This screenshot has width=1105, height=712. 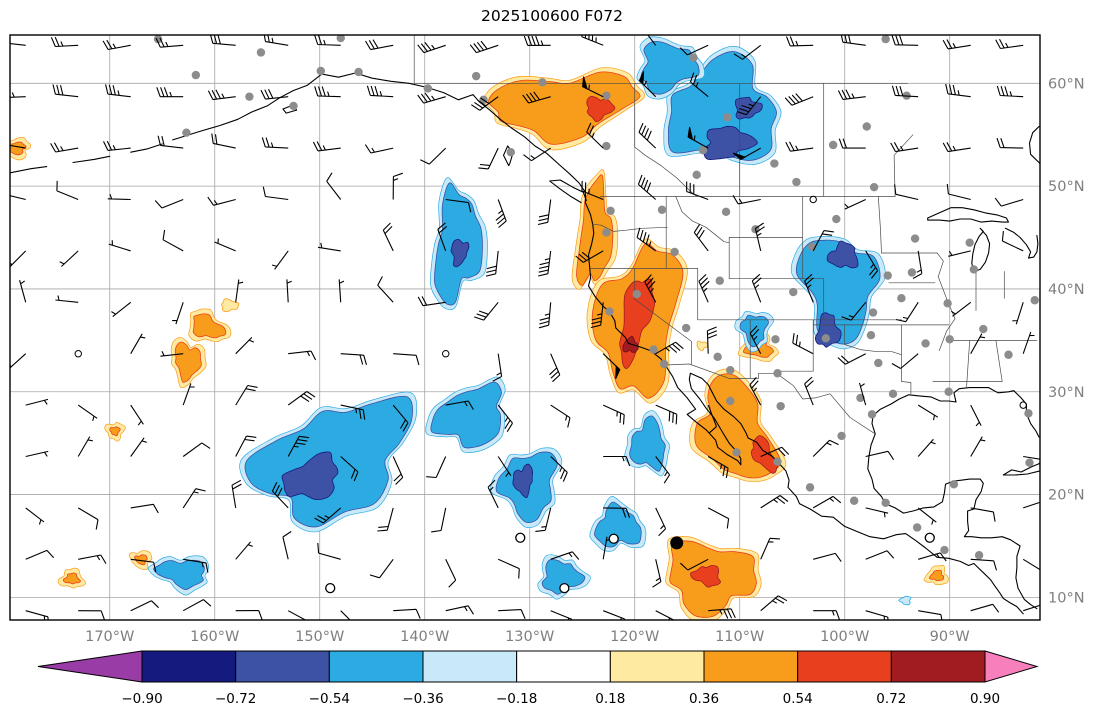 What do you see at coordinates (1066, 496) in the screenshot?
I see `lat-tick-label: 20°N` at bounding box center [1066, 496].